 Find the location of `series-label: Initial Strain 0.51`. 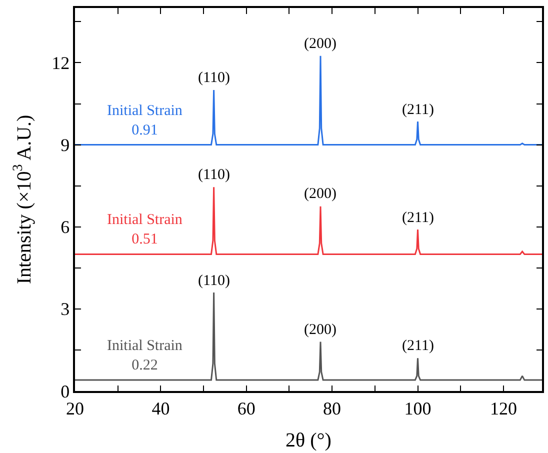

series-label: Initial Strain 0.51 is located at coordinates (145, 230).